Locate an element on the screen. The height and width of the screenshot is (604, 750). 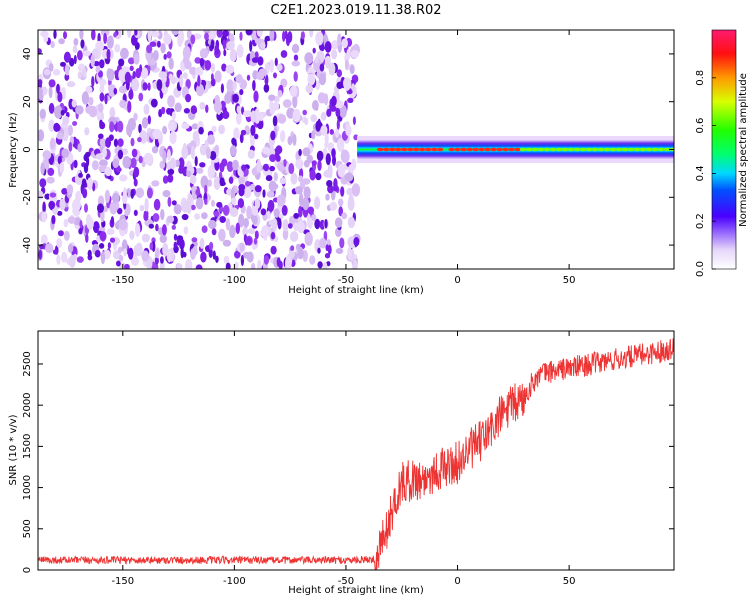
snr-y-tick-label: 2000 is located at coordinates (27, 404).